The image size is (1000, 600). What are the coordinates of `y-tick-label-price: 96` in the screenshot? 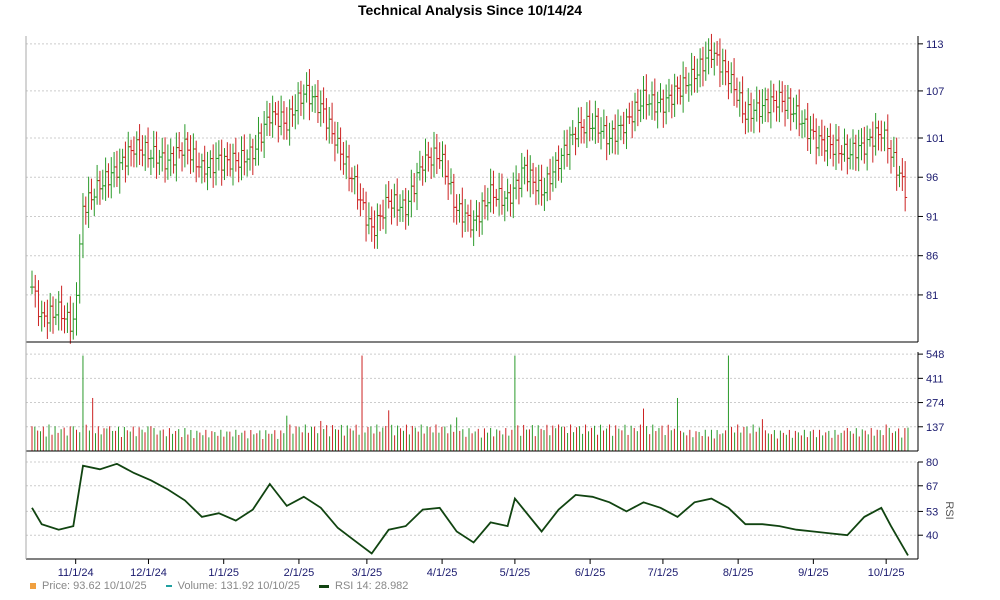 It's located at (932, 178).